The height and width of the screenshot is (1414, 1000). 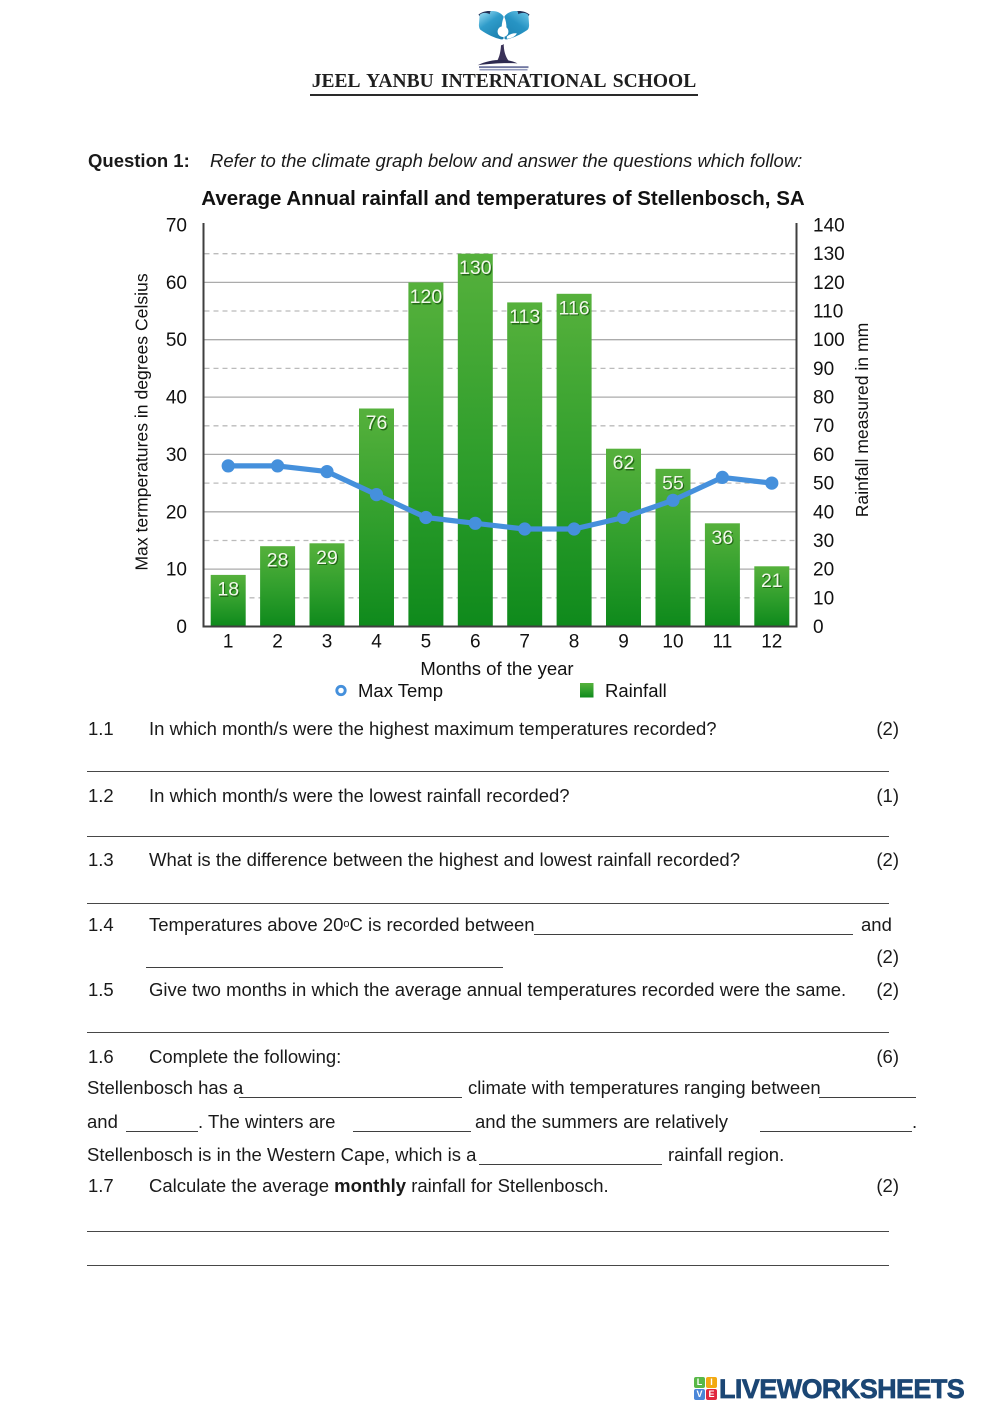 What do you see at coordinates (862, 420) in the screenshot?
I see `svg-text: Rainfall measured in mm` at bounding box center [862, 420].